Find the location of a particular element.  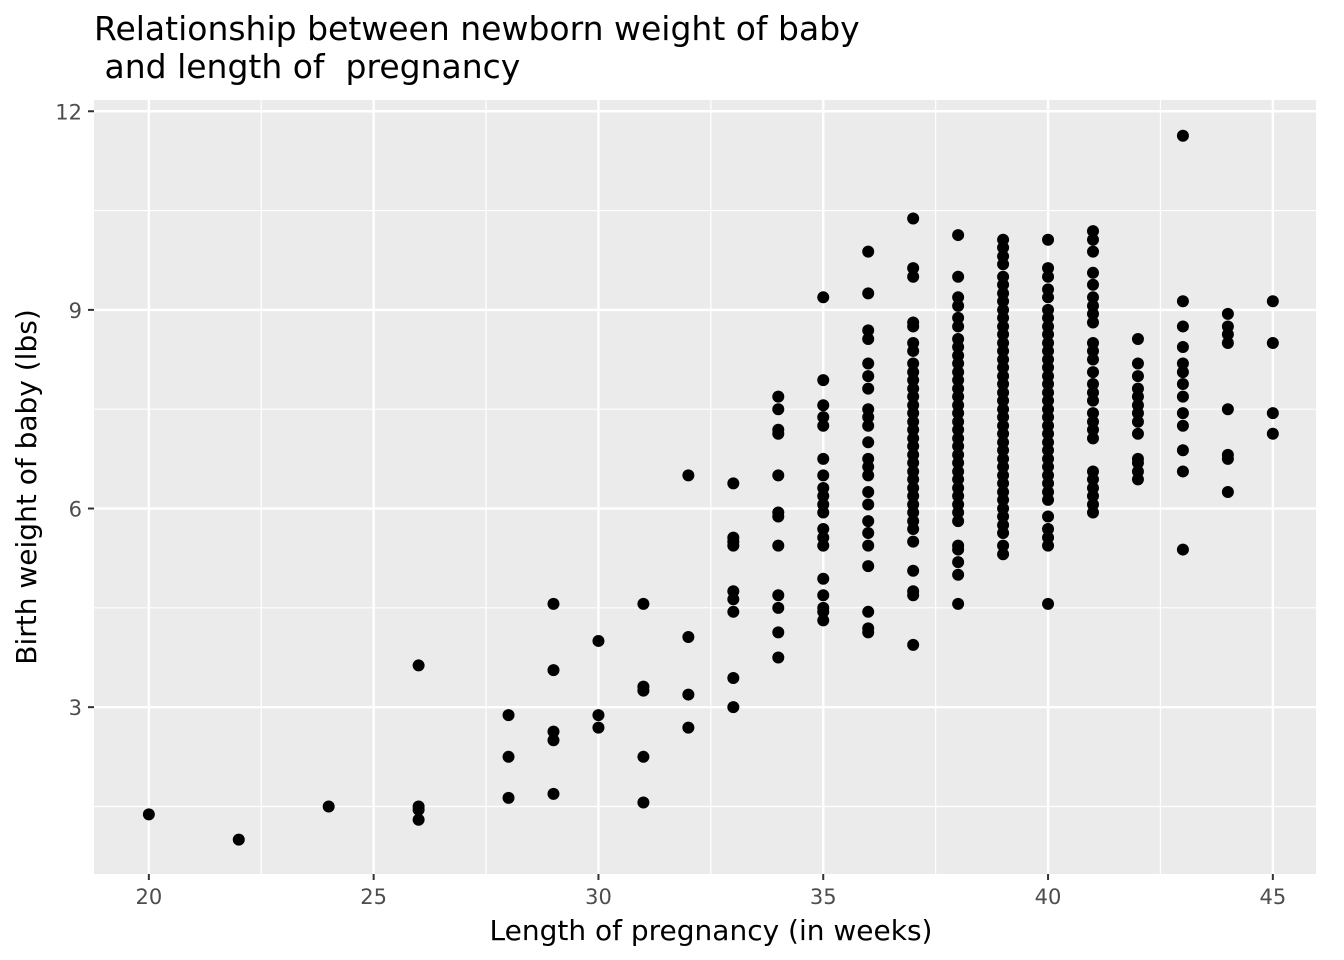

x-tick-label: 25 is located at coordinates (373, 897).